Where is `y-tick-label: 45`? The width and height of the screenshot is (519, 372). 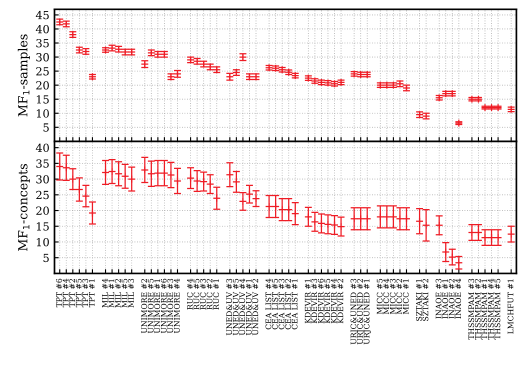
y-tick-label: 45 is located at coordinates (42, 15).